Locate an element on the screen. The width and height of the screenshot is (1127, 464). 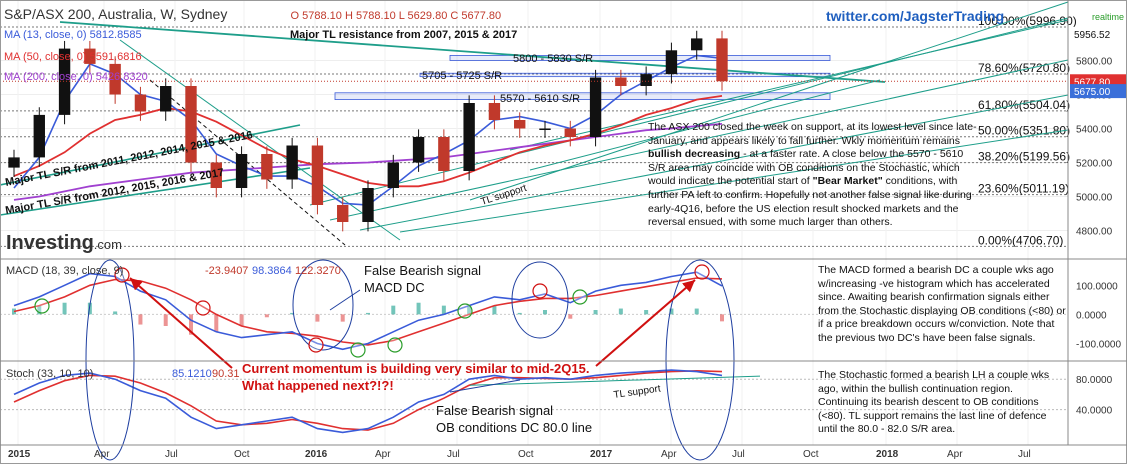
label-macd-dc: MACD DC is located at coordinates (394, 287).